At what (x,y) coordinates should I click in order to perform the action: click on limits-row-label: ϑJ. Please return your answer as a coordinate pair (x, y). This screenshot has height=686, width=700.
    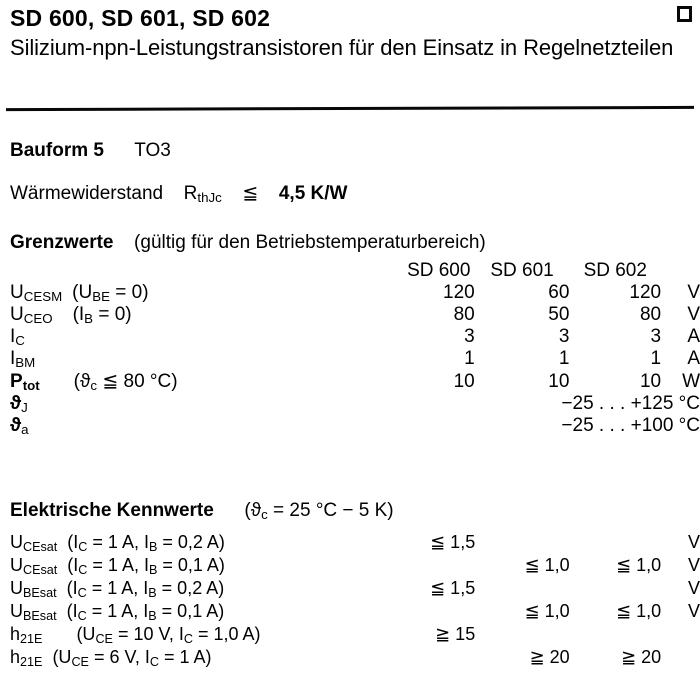
    Looking at the image, I should click on (19, 404).